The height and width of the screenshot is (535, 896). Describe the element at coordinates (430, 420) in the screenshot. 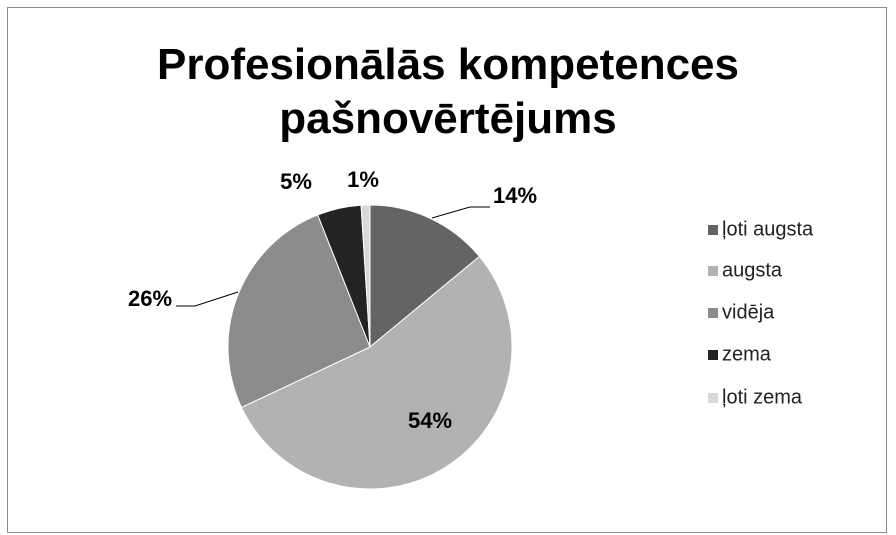

I see `data-label: 54%` at that location.